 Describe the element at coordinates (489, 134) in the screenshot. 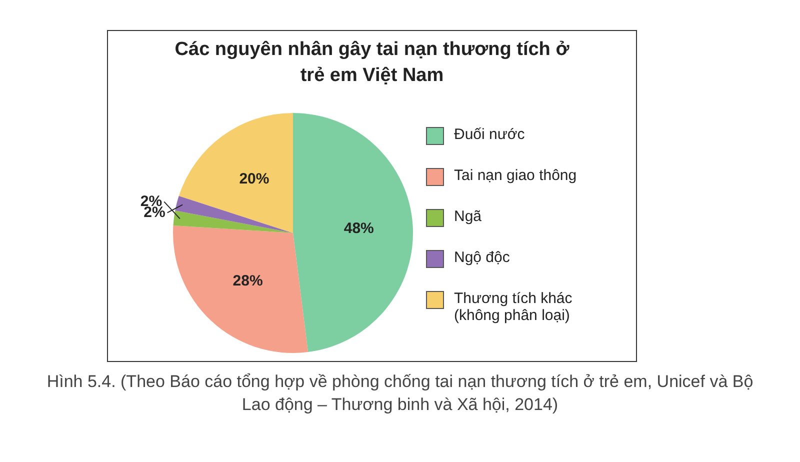

I see `legend-label: Đuối nước` at that location.